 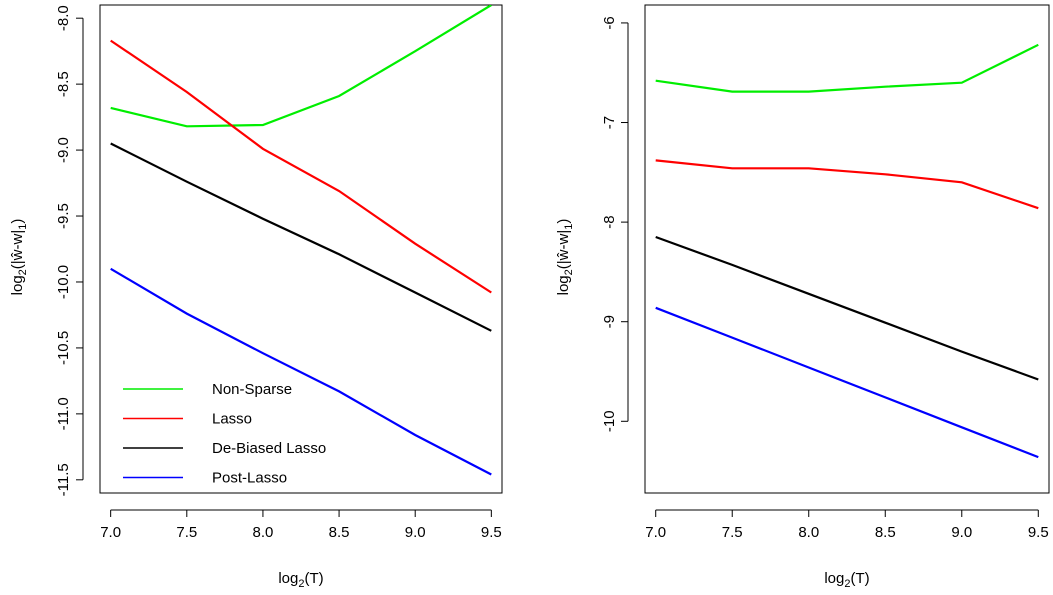 What do you see at coordinates (609, 122) in the screenshot?
I see `y-tick-label: -7` at bounding box center [609, 122].